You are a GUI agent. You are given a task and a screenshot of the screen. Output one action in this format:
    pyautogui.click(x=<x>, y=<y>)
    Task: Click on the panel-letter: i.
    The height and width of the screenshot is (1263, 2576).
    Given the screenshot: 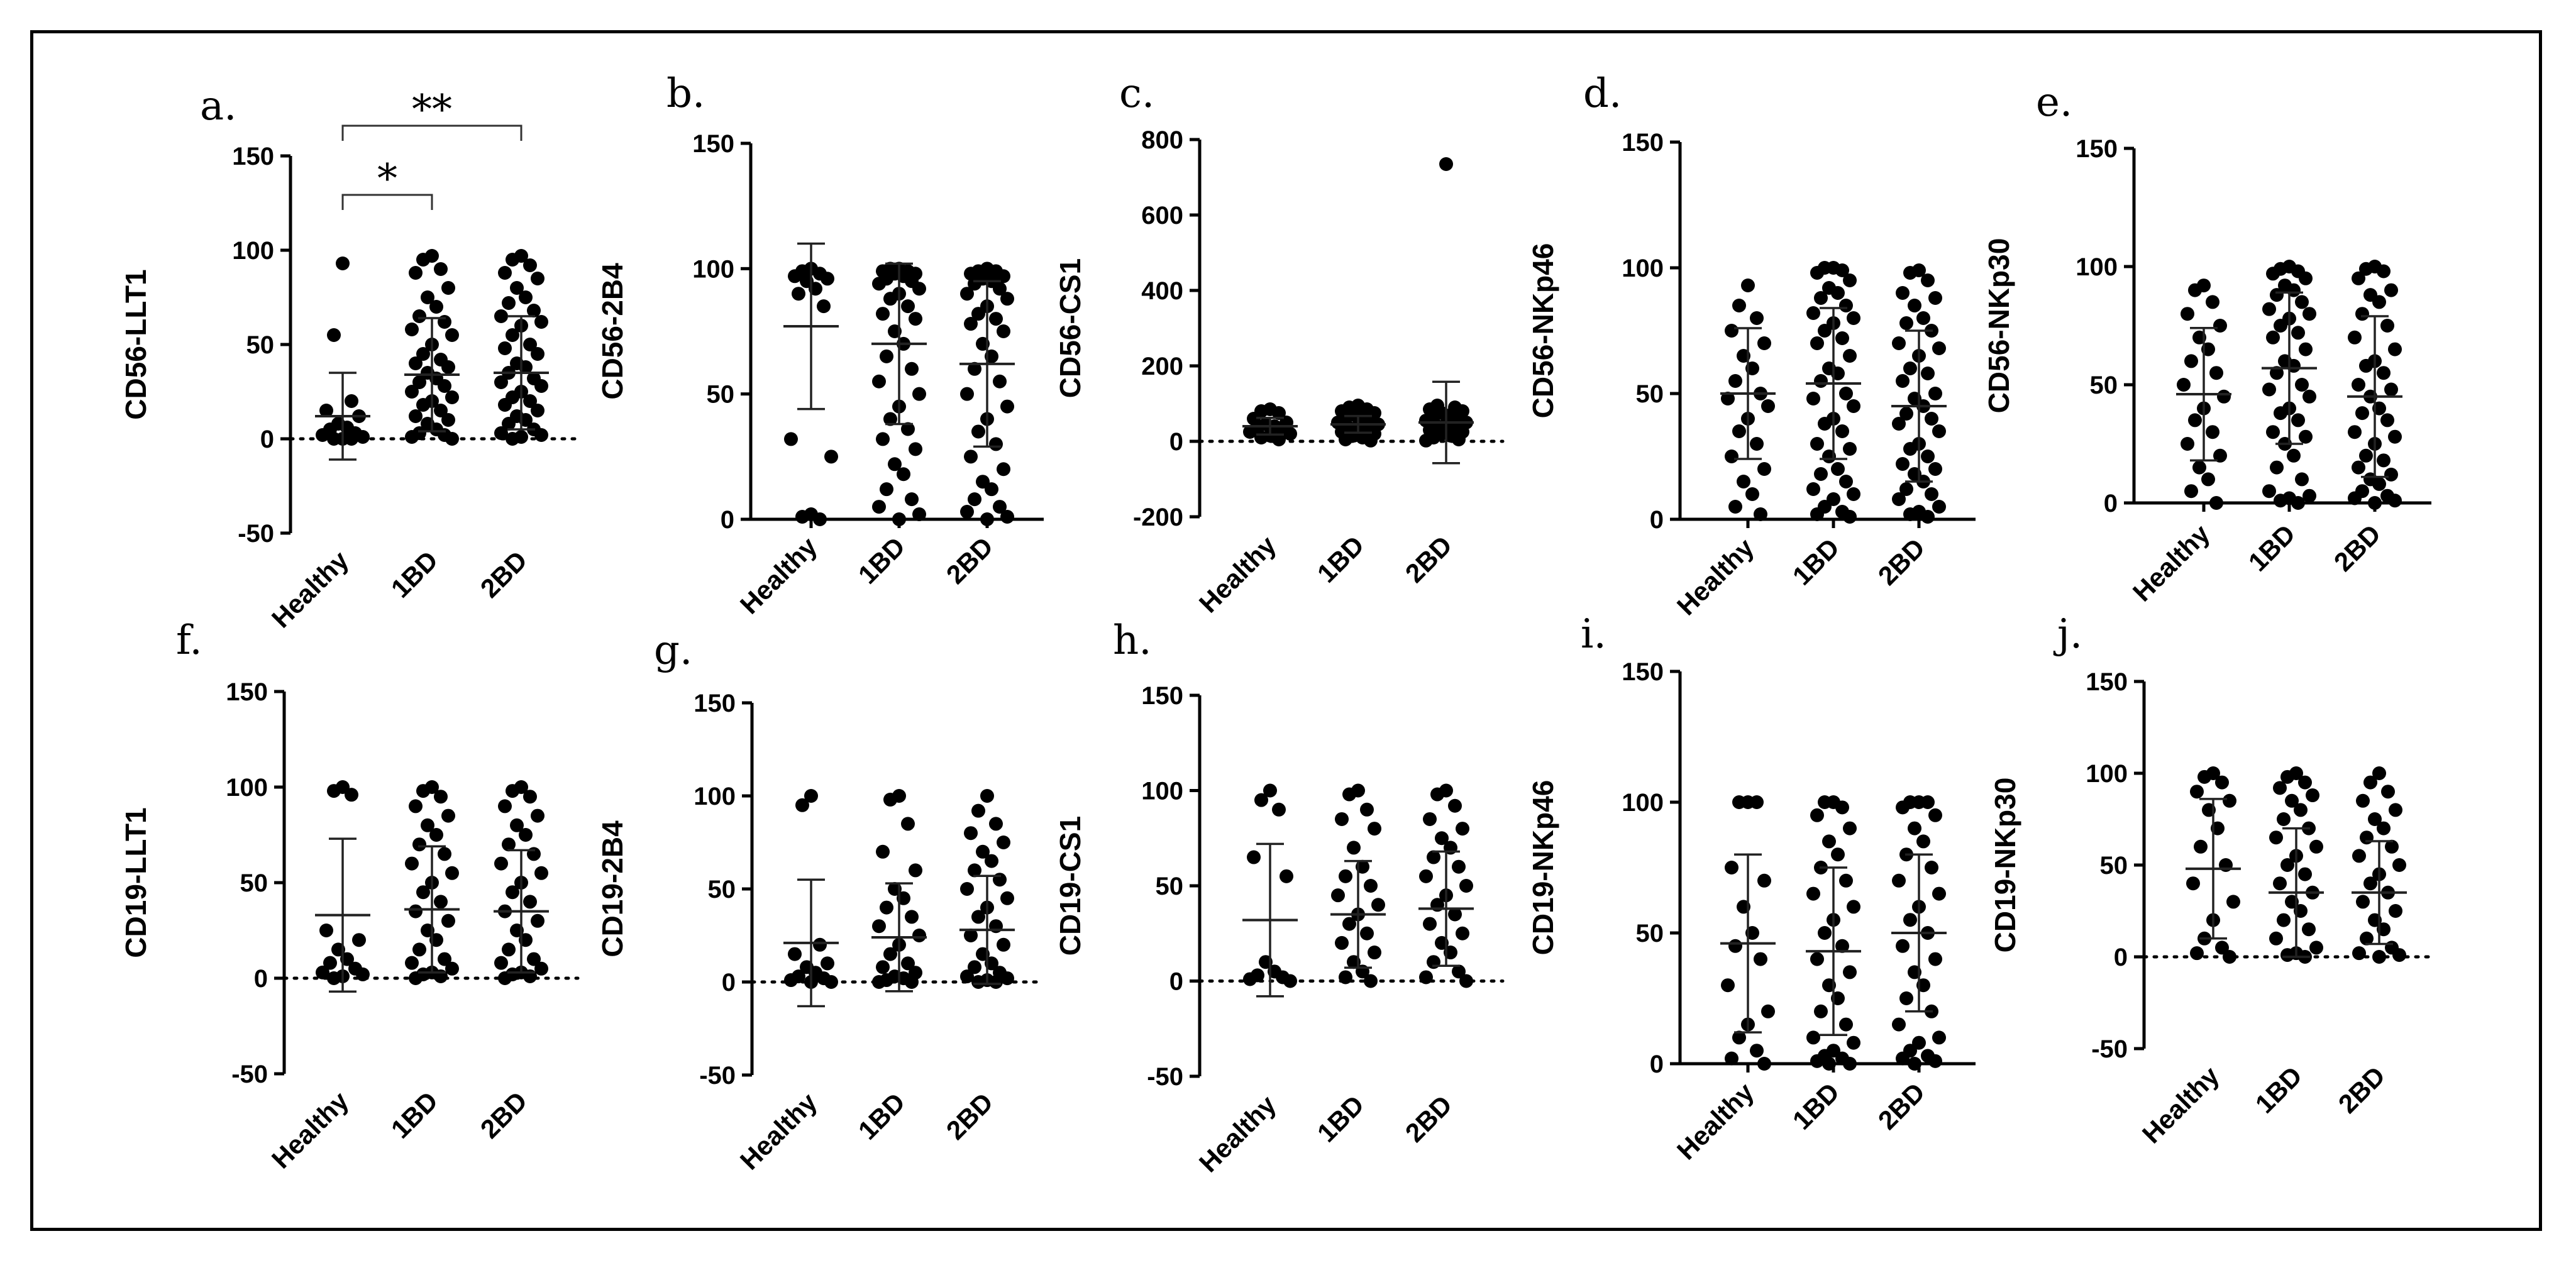 What is the action you would take?
    pyautogui.click(x=1593, y=635)
    